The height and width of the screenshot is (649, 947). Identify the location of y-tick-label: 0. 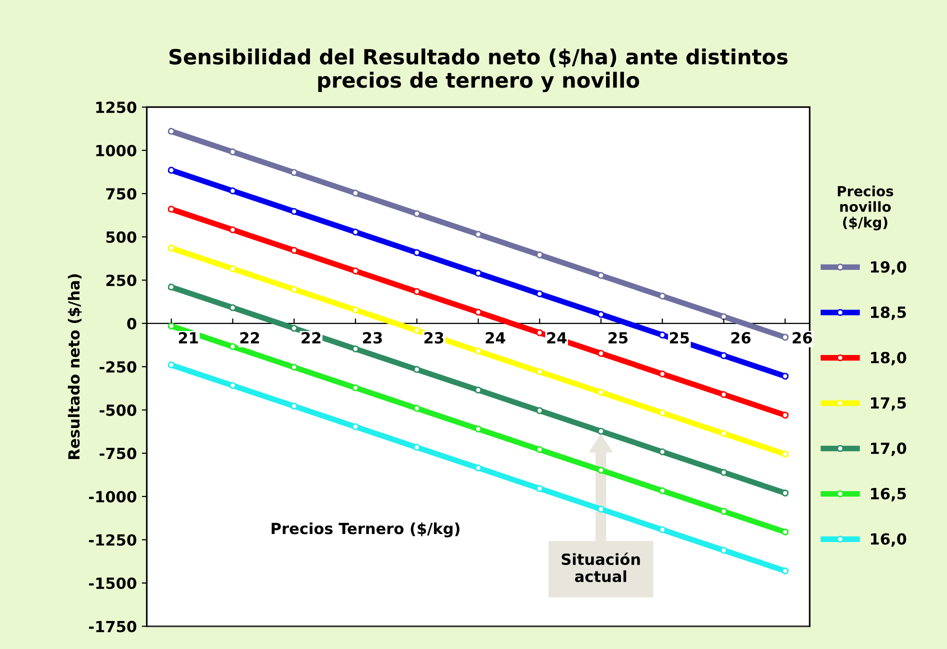
(131, 324).